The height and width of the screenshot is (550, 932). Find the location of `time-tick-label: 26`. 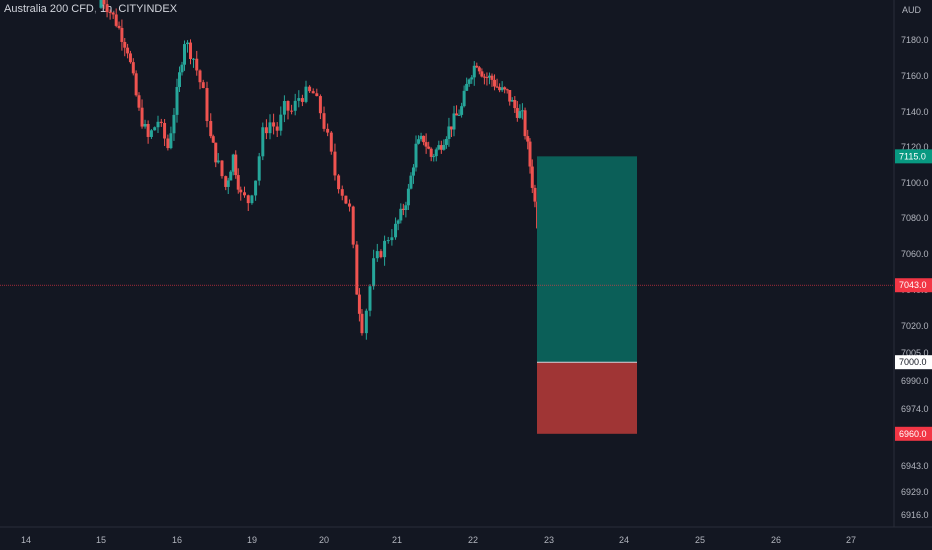

time-tick-label: 26 is located at coordinates (776, 540).